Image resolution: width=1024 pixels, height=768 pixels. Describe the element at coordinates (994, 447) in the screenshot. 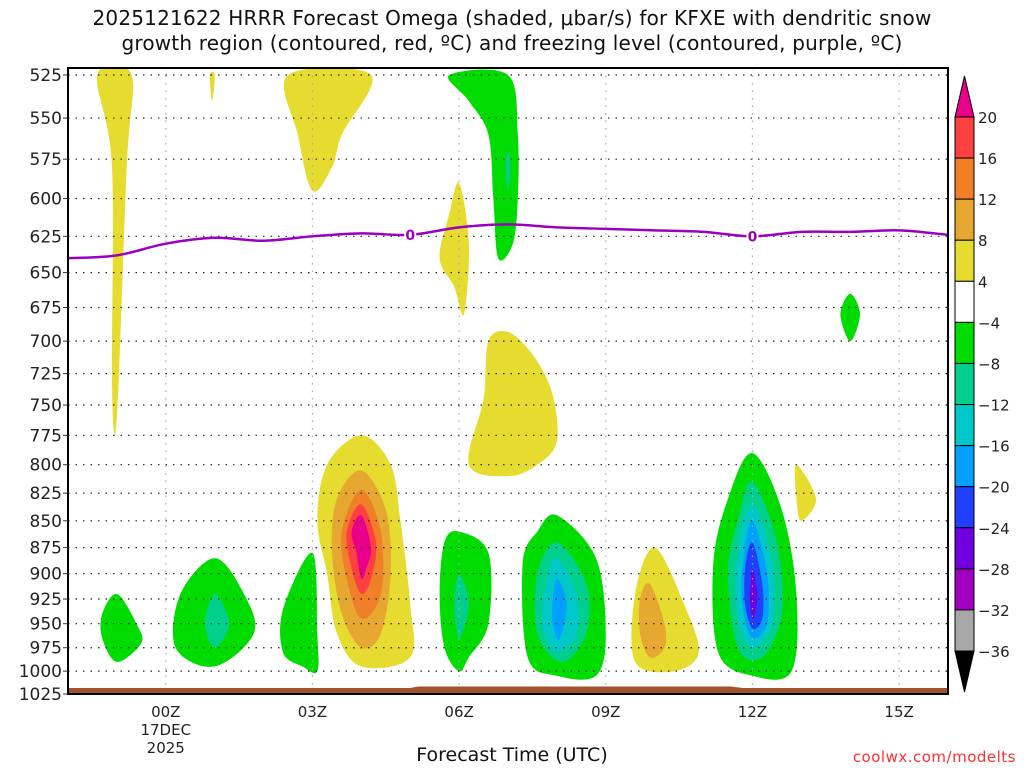

I see `colorbar-level-label: −16` at that location.